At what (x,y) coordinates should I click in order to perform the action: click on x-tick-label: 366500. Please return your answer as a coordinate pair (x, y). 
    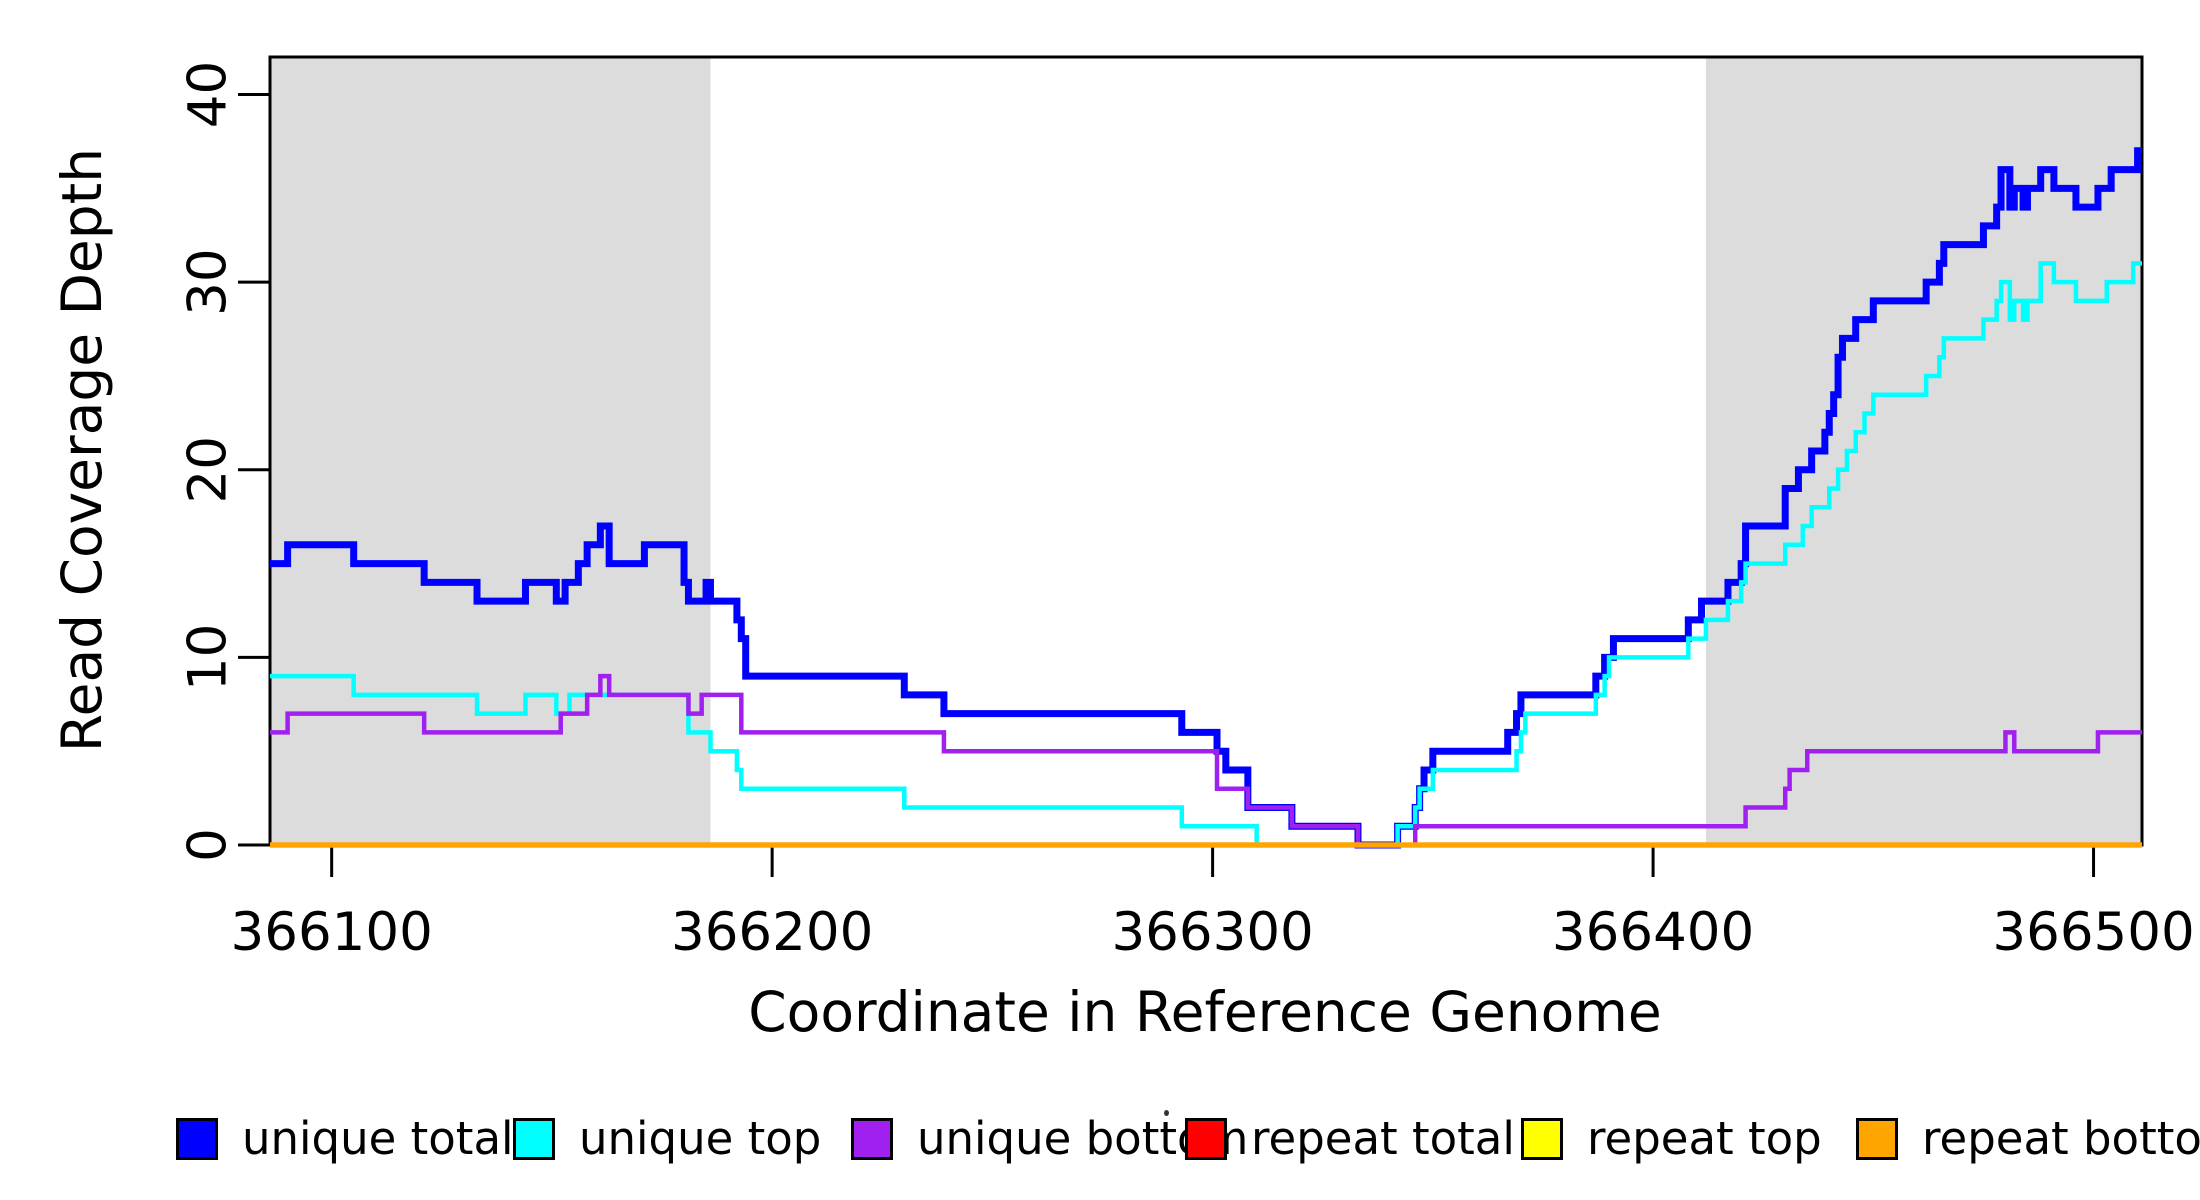
    Looking at the image, I should click on (2093, 932).